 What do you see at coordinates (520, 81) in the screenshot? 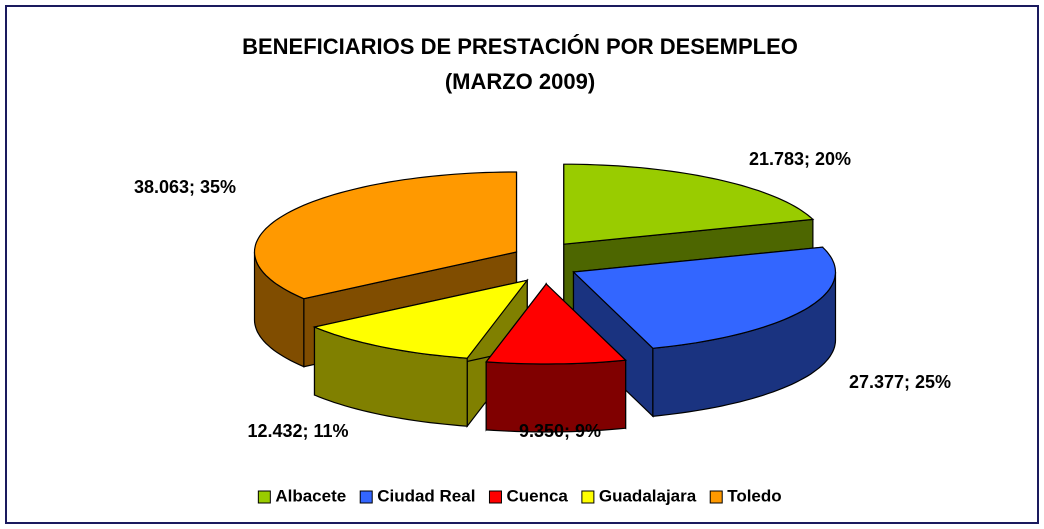
I see `chart-subtitle: (MARZO 2009)` at bounding box center [520, 81].